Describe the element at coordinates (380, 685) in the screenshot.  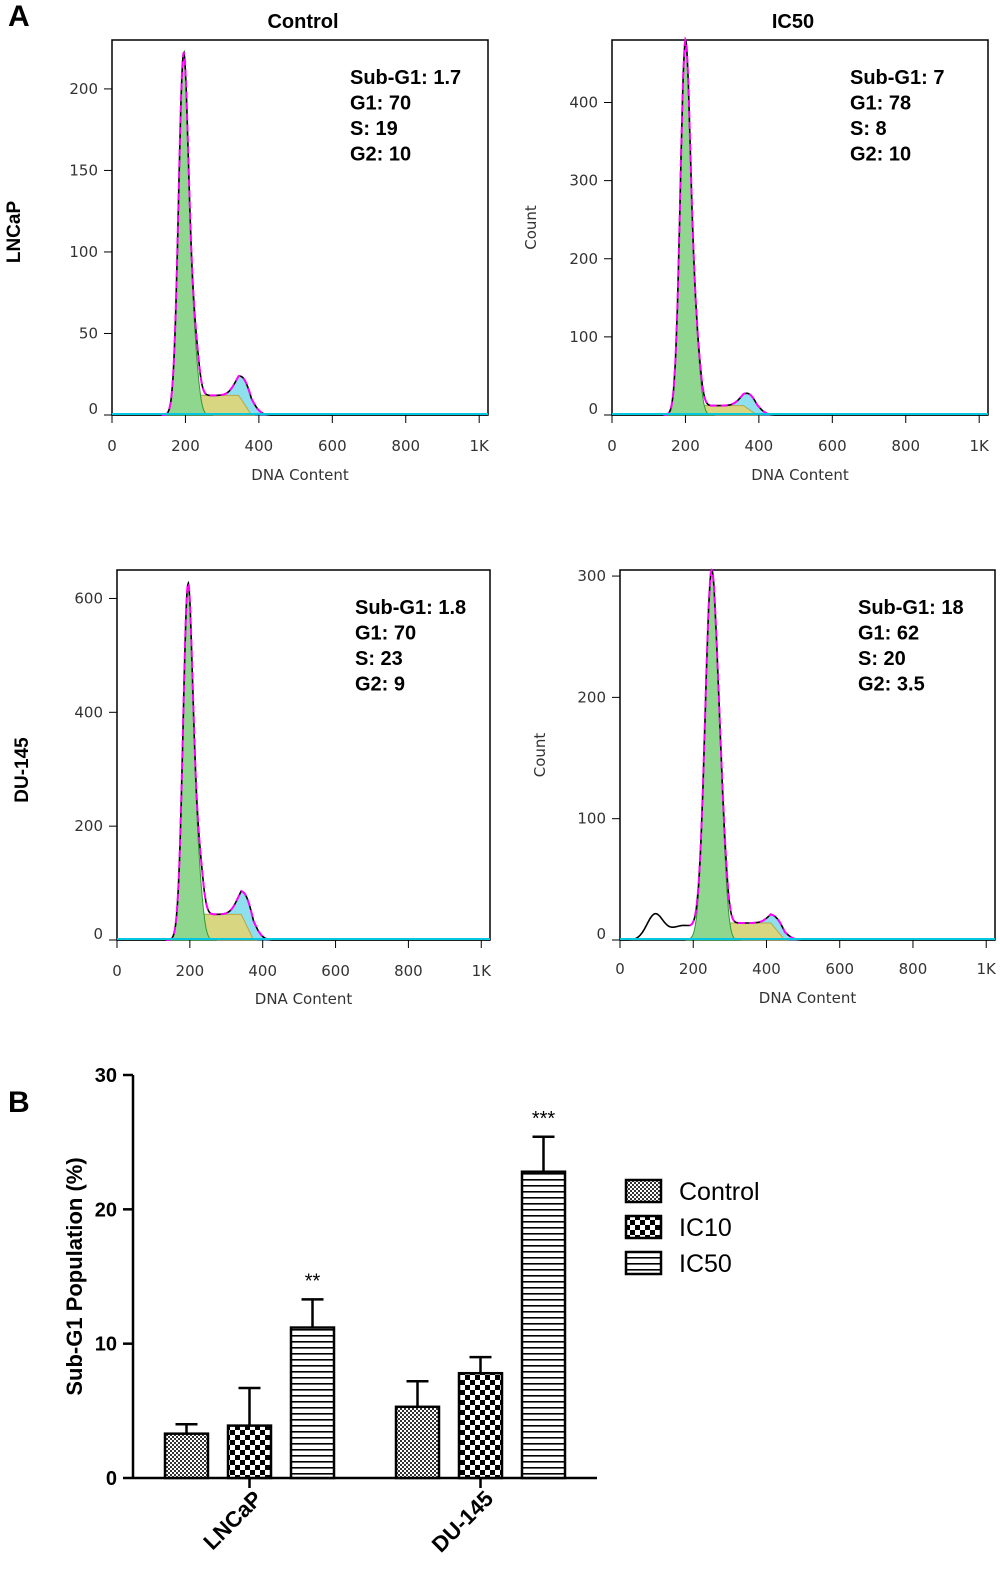
I see `stat-label: G2: 9` at that location.